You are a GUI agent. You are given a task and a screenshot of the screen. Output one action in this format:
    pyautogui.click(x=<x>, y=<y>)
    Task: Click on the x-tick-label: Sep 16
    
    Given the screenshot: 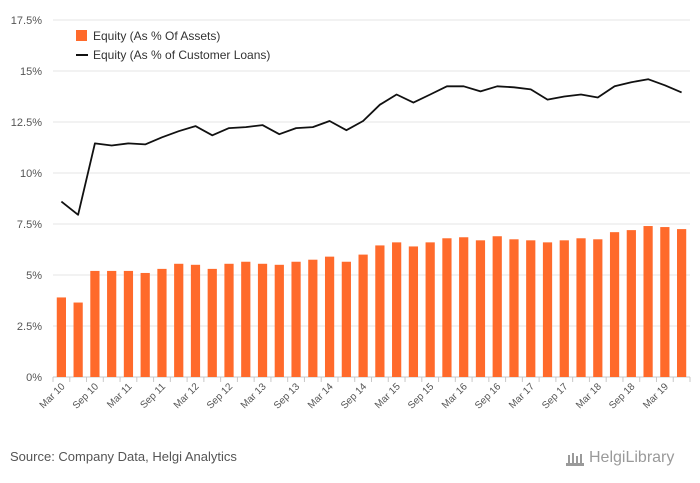 What is the action you would take?
    pyautogui.click(x=488, y=396)
    